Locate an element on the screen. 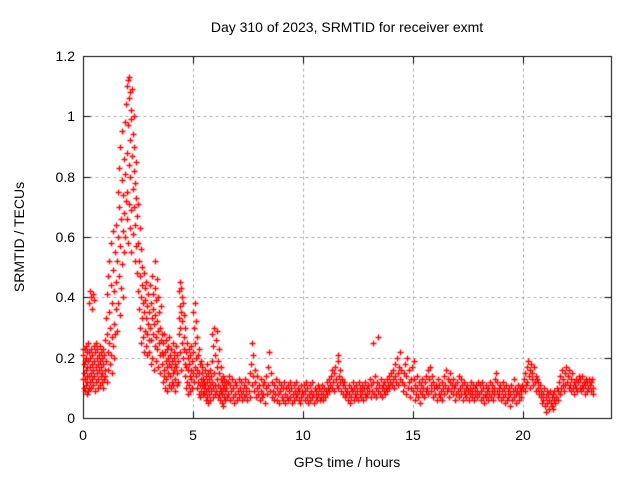 This screenshot has height=480, width=640. x-tick-label-0: 0 is located at coordinates (83, 435).